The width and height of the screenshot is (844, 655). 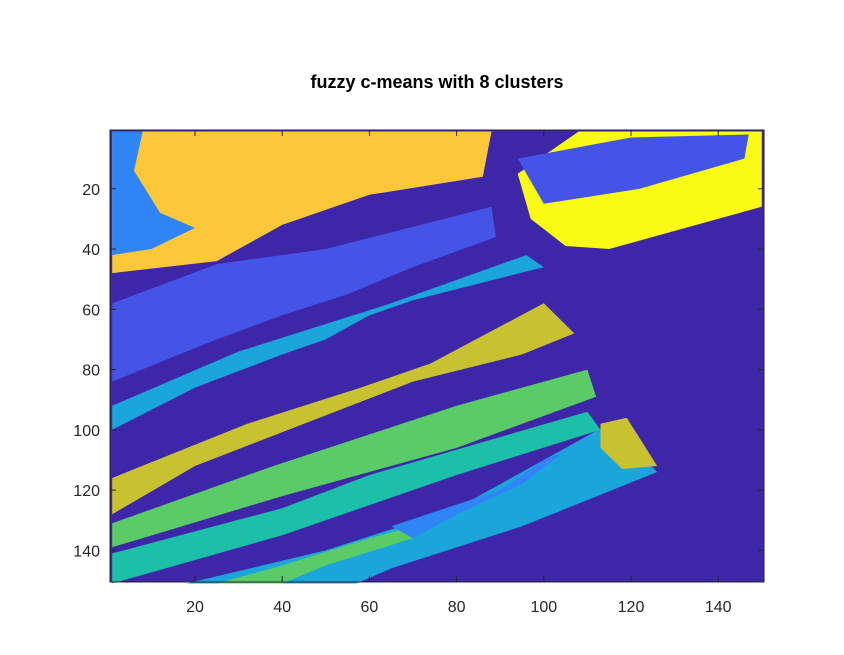 What do you see at coordinates (282, 607) in the screenshot?
I see `x-tick-label: 40` at bounding box center [282, 607].